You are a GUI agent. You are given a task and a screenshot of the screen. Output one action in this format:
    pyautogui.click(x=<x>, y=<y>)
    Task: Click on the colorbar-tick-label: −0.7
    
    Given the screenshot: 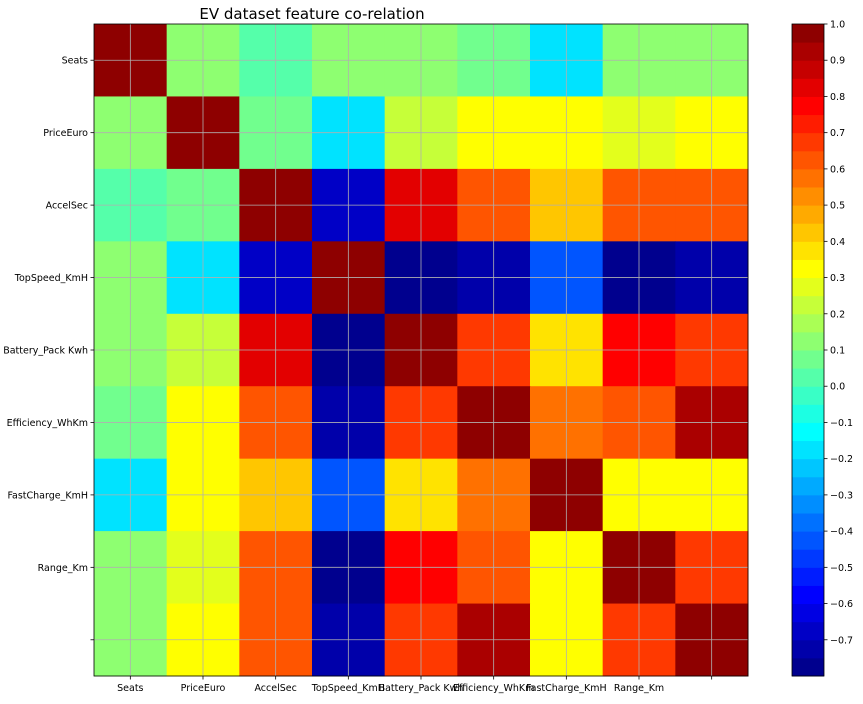 What is the action you would take?
    pyautogui.click(x=841, y=640)
    